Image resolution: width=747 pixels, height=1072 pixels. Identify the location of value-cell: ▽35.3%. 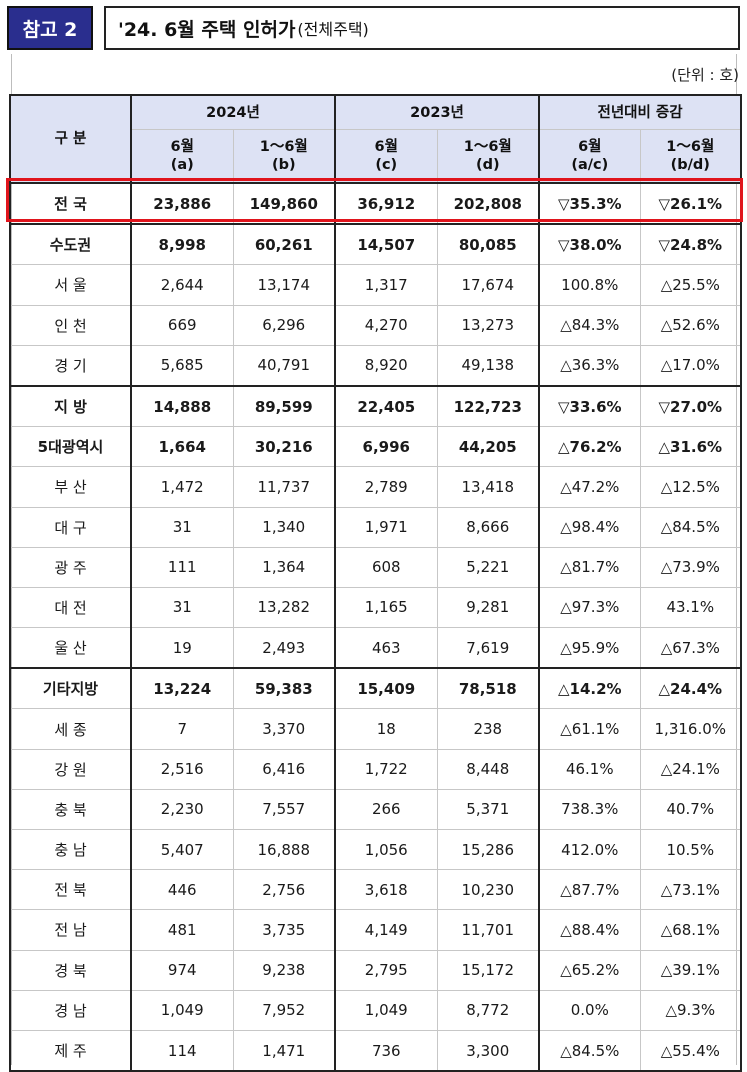
(589, 203).